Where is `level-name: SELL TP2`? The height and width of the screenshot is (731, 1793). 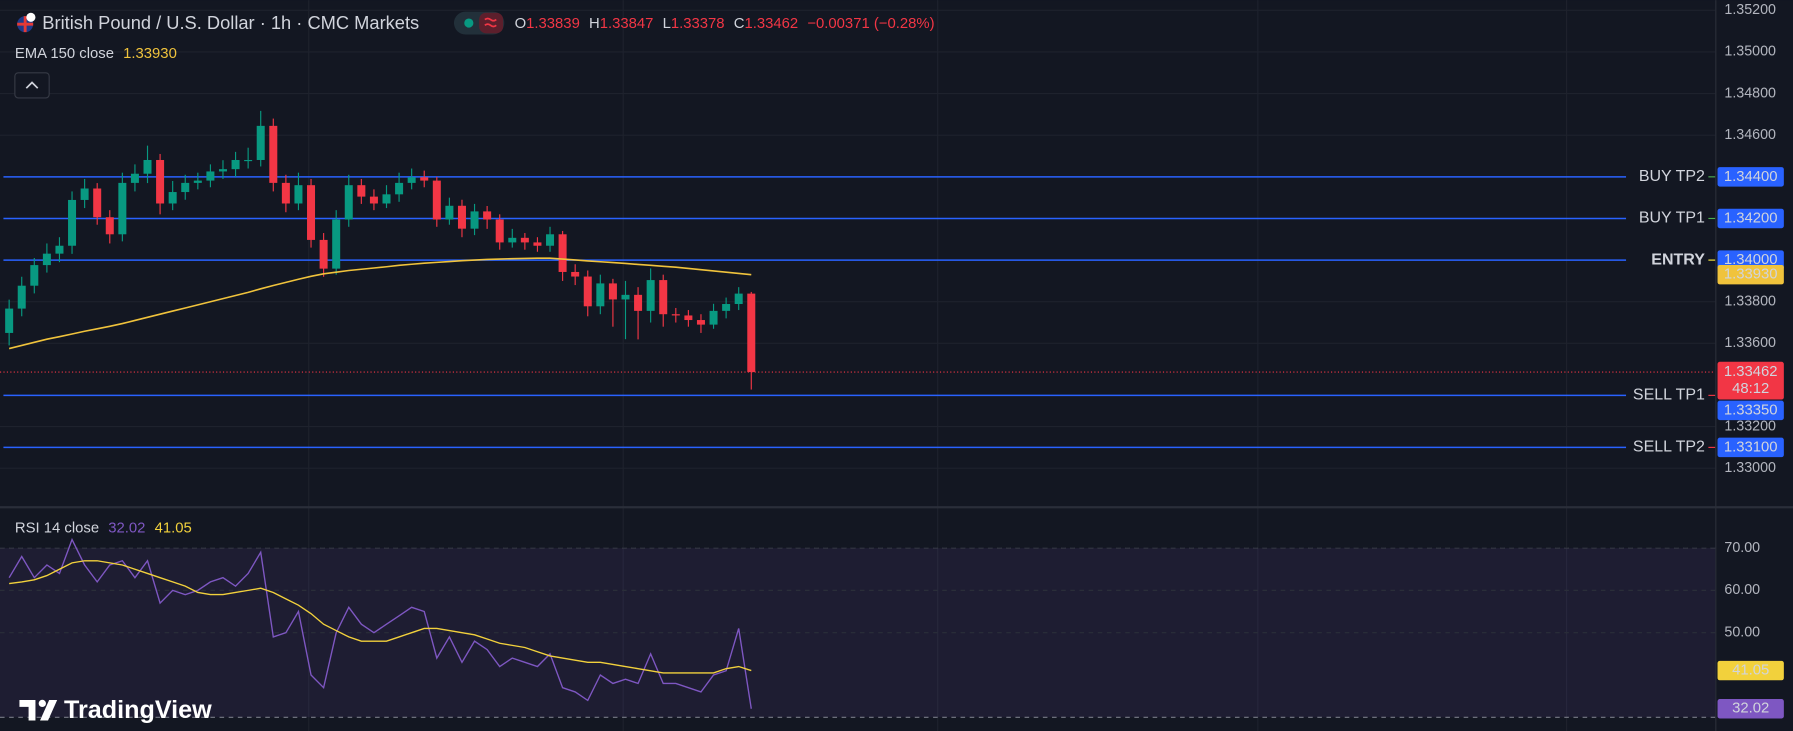
level-name: SELL TP2 is located at coordinates (1669, 447).